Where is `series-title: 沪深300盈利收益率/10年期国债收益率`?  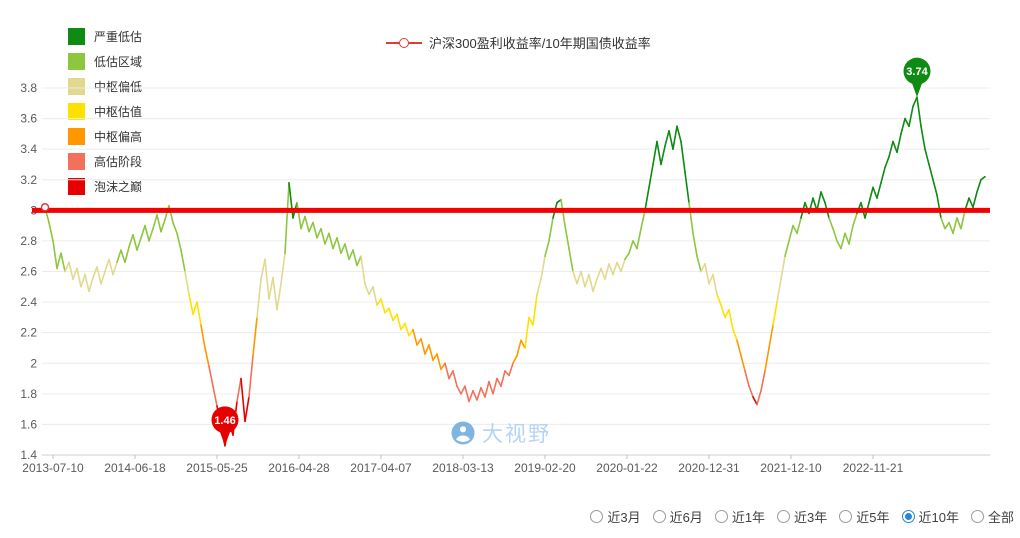 series-title: 沪深300盈利收益率/10年期国债收益率 is located at coordinates (540, 43).